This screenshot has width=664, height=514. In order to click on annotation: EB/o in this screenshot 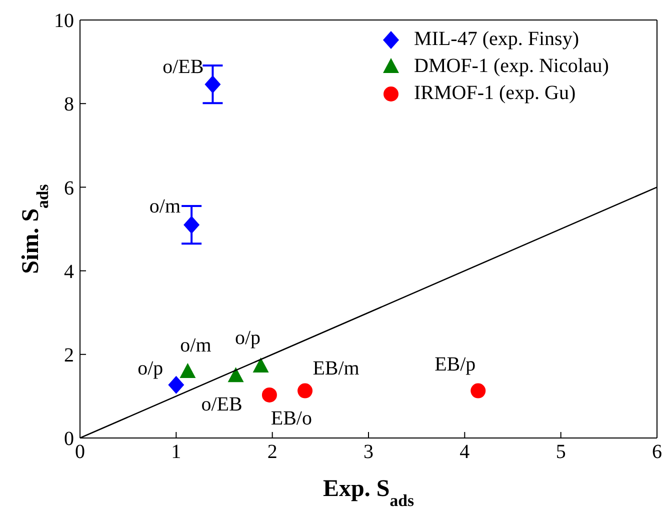, I will do `click(291, 419)`.